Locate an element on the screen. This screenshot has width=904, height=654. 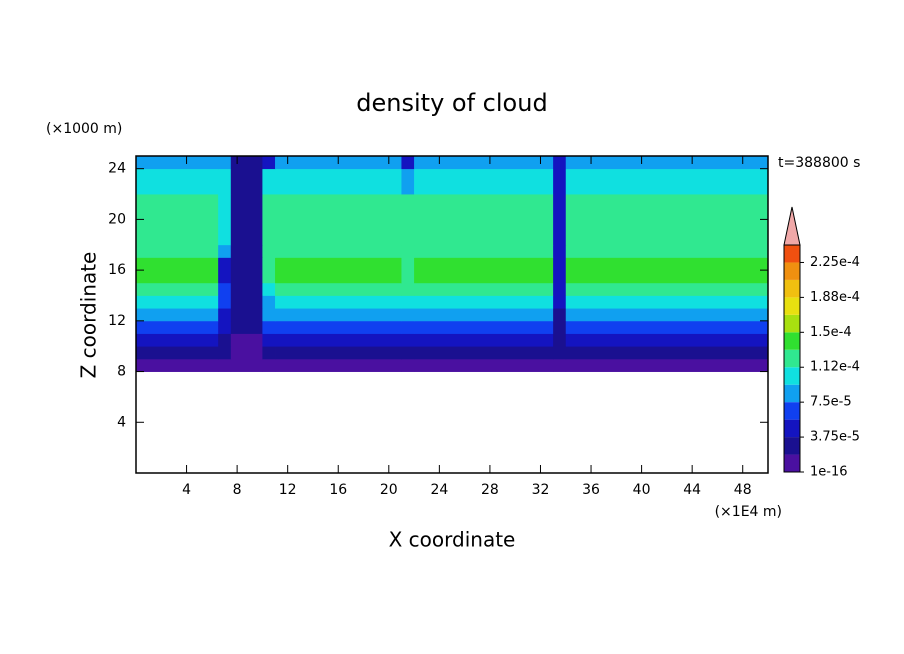
x-tick-label: 40 is located at coordinates (642, 490).